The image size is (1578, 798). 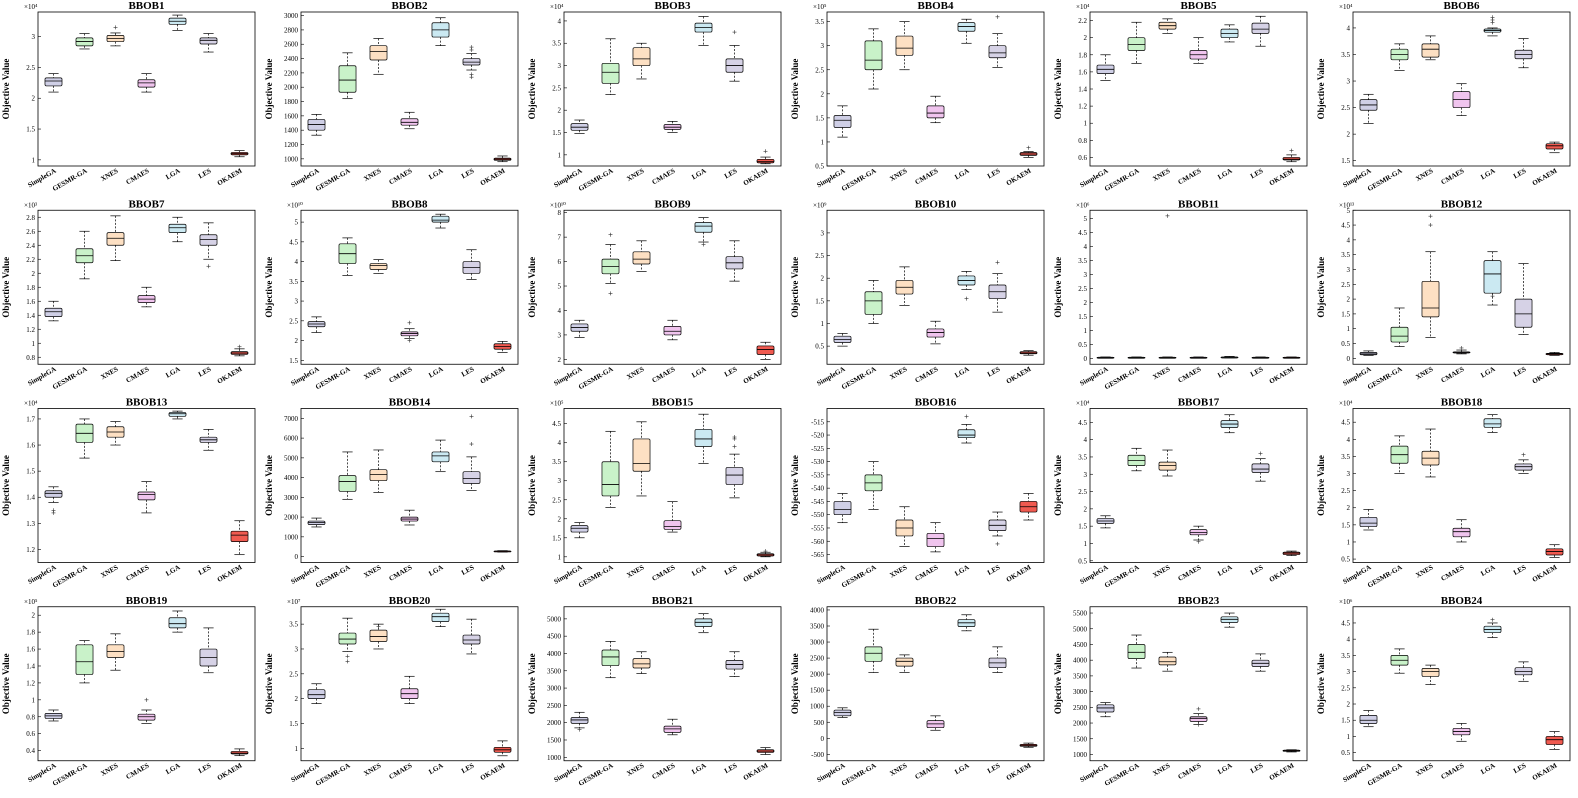 I want to click on y-tick-label: 3000, so click(x=554, y=689).